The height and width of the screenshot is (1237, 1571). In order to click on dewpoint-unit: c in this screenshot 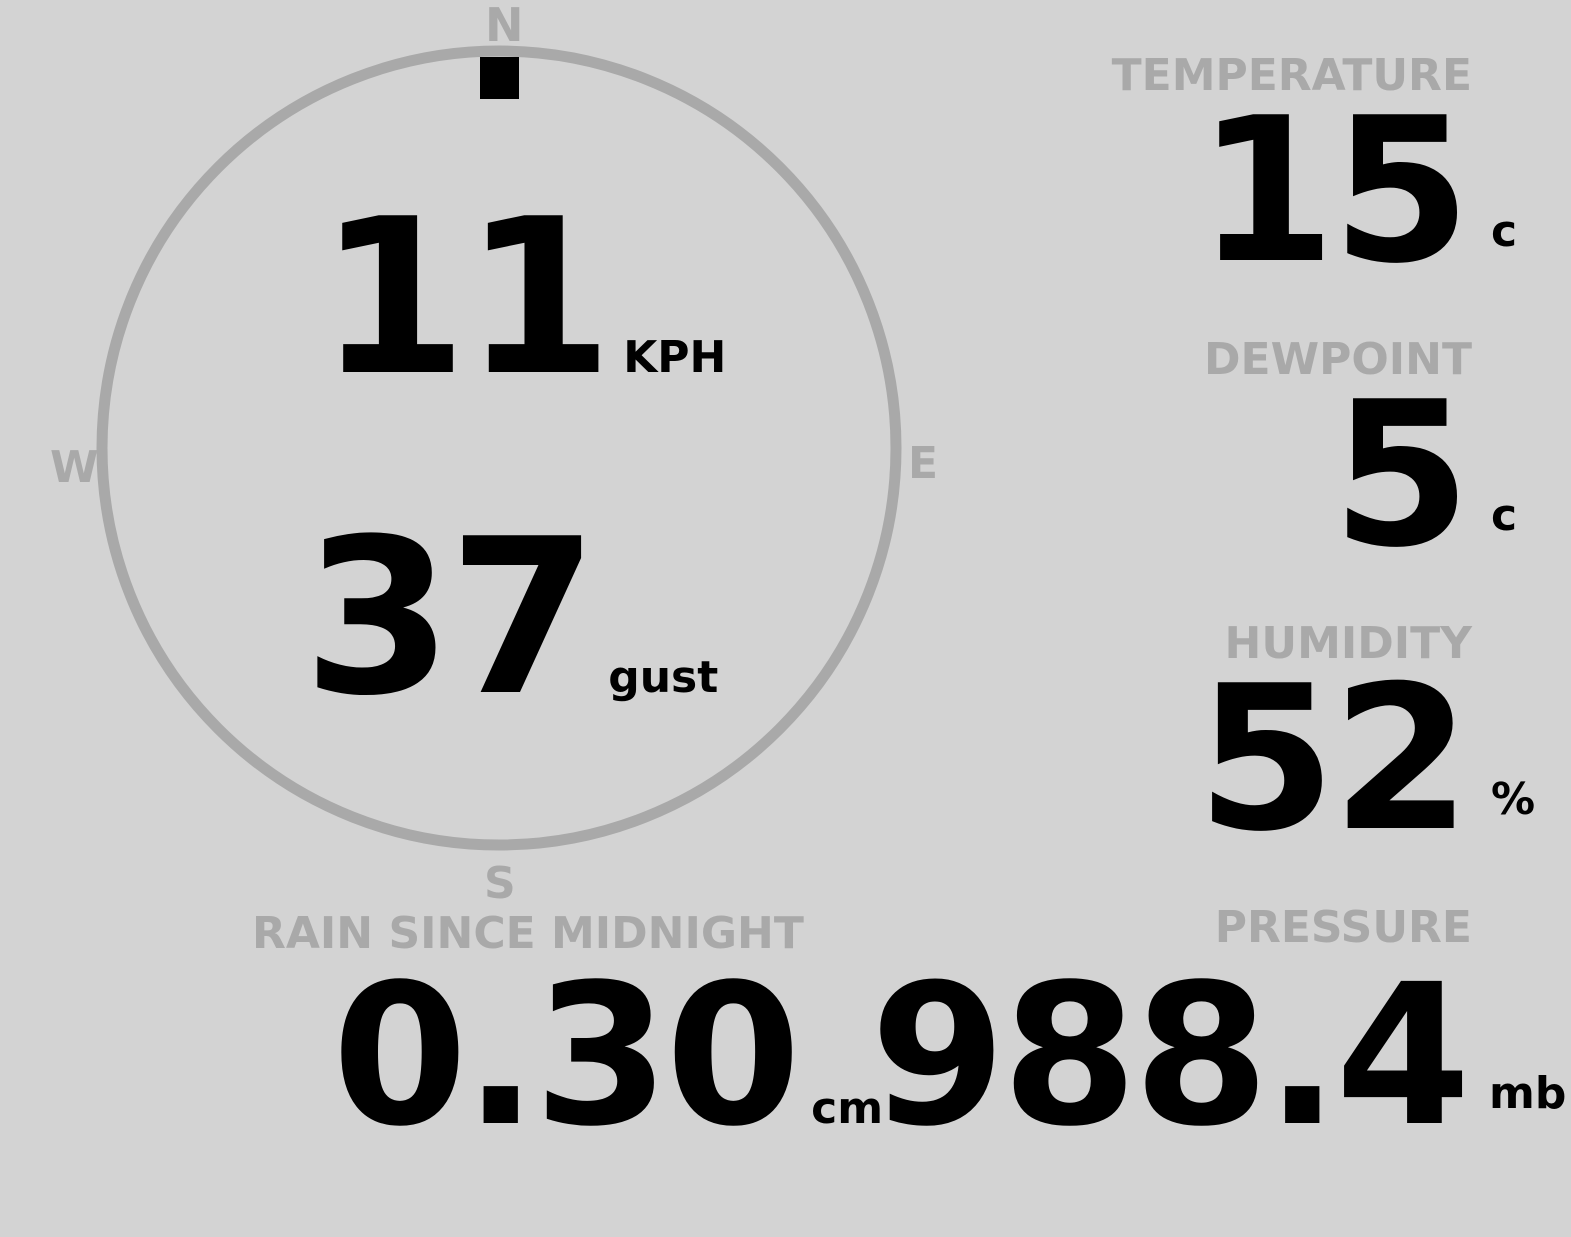, I will do `click(1504, 515)`.